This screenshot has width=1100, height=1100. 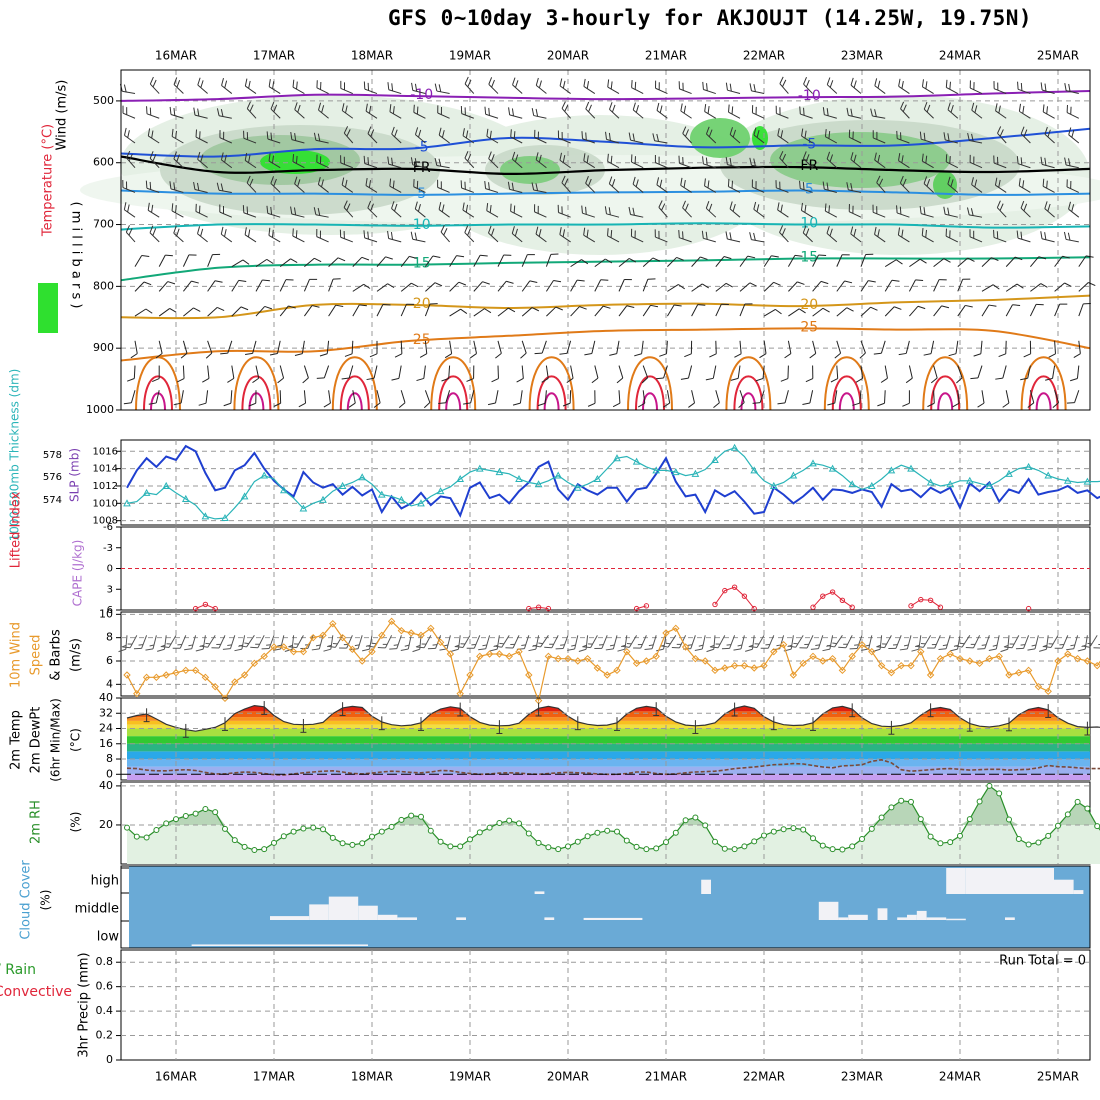 What do you see at coordinates (1072, 643) in the screenshot?
I see `wind10-barb` at bounding box center [1072, 643].